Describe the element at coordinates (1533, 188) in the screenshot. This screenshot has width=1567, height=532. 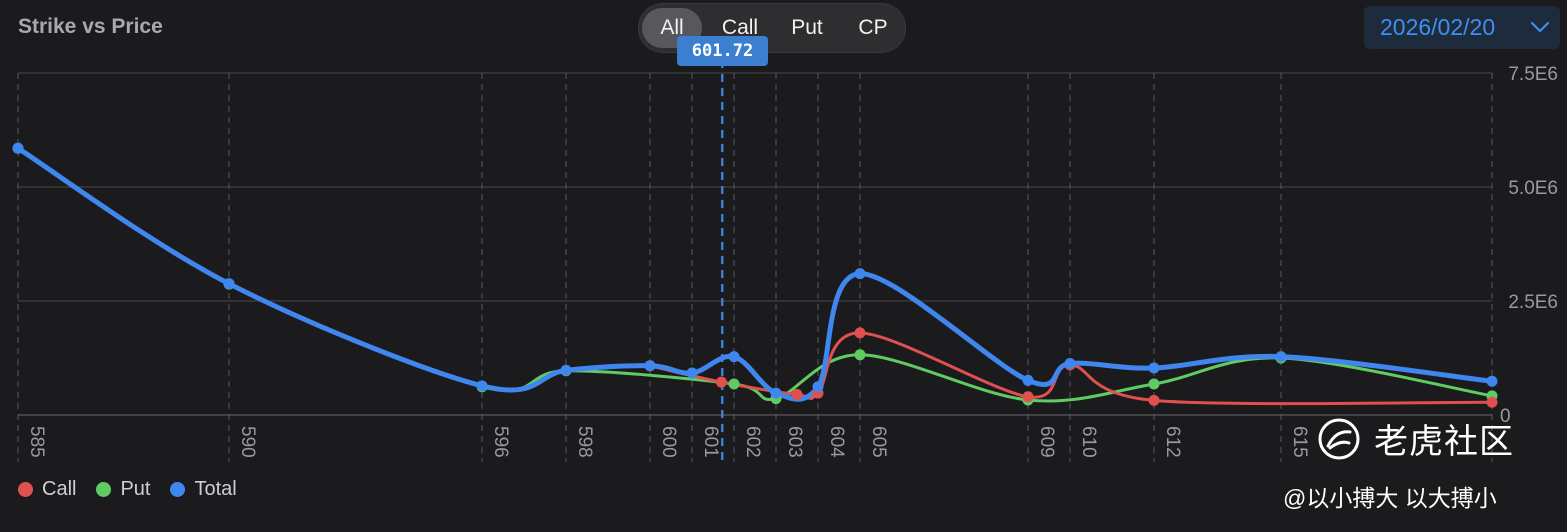
I see `y-tick-label: 5.0E6` at that location.